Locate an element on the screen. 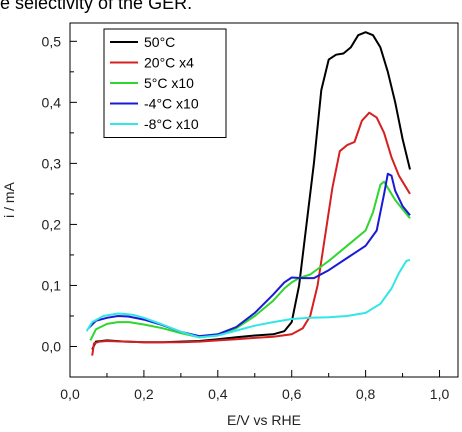  x-tick-label: 0,2 is located at coordinates (144, 394).